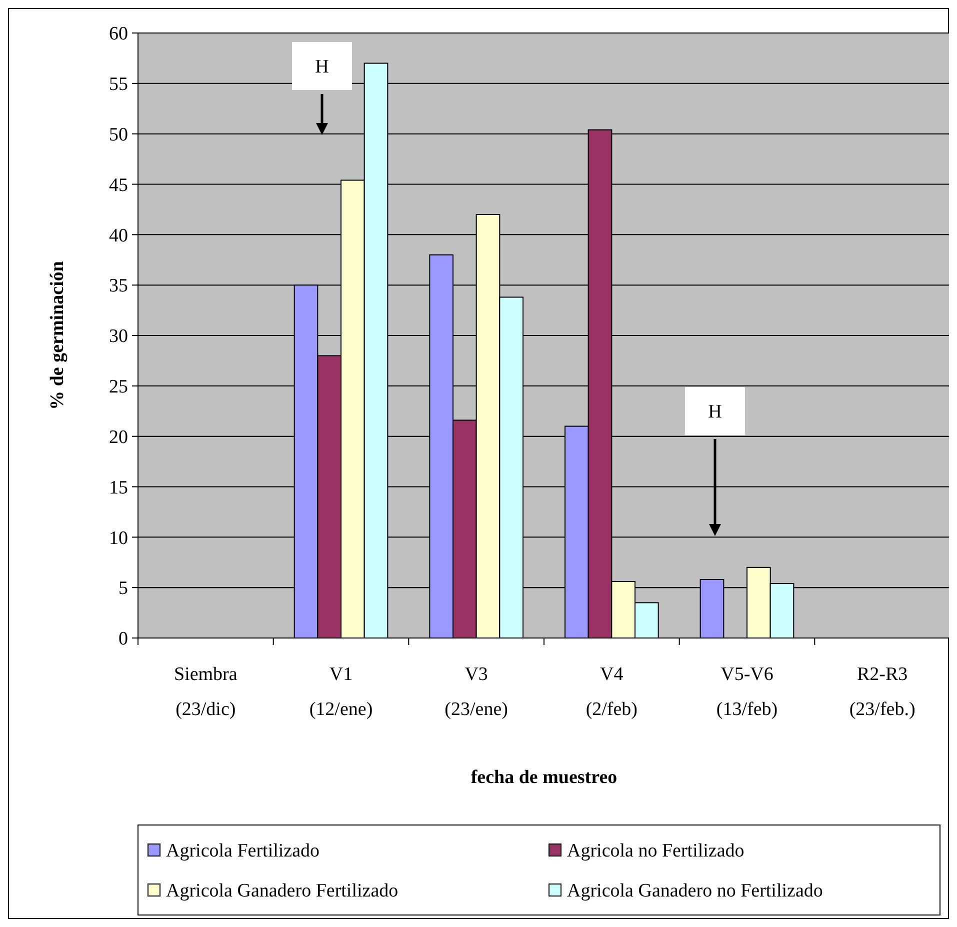 The image size is (957, 927). What do you see at coordinates (695, 891) in the screenshot?
I see `legend-label: Agricola Ganadero no Fertilizado` at bounding box center [695, 891].